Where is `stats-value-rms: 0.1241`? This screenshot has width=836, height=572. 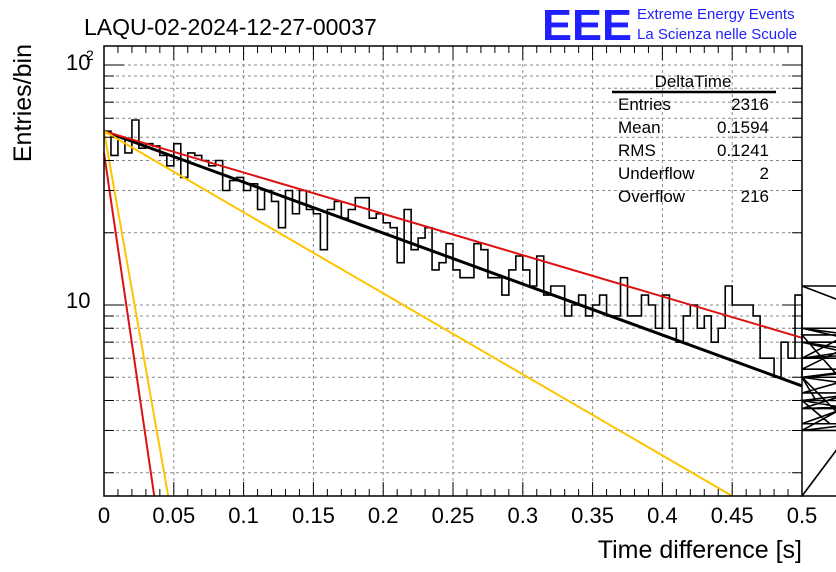 stats-value-rms: 0.1241 is located at coordinates (743, 150).